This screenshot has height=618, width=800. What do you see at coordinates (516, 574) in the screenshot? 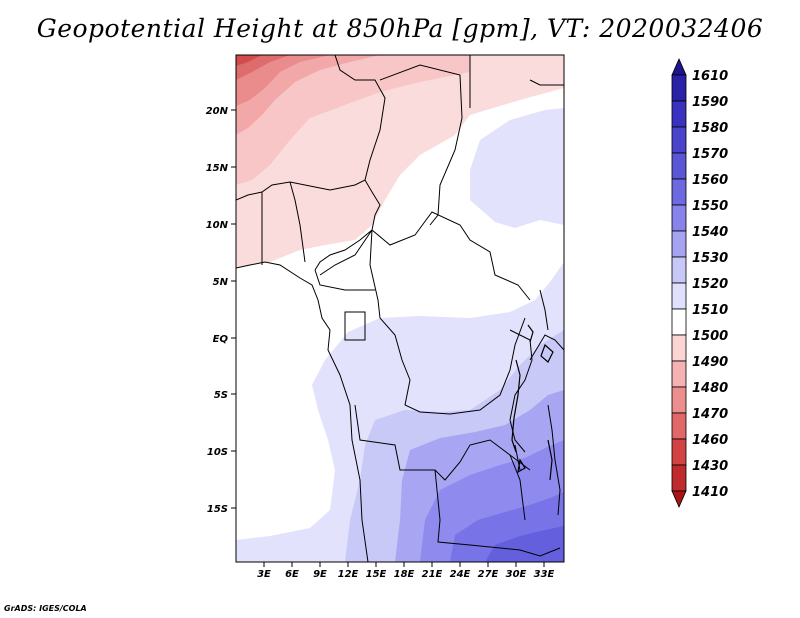
I see `lon-tick-label: 30E` at bounding box center [516, 574].